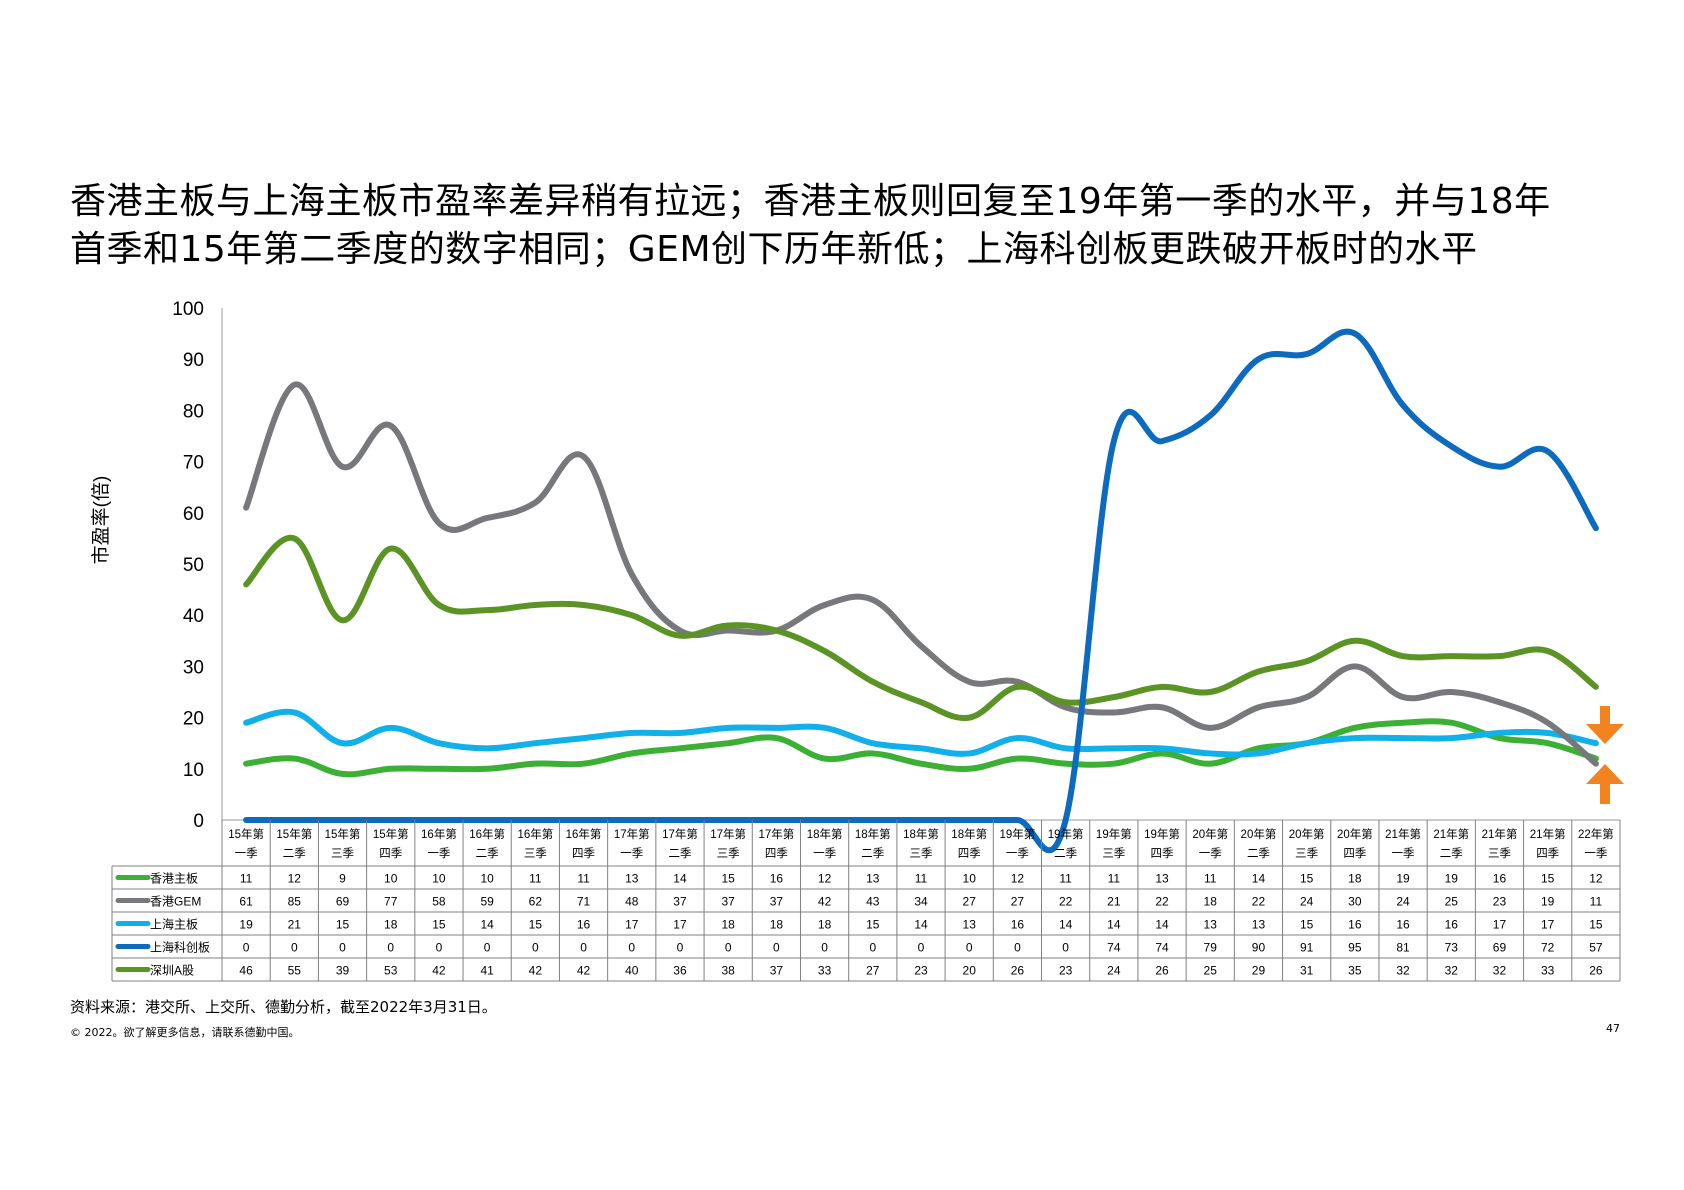 The height and width of the screenshot is (1190, 1684). Describe the element at coordinates (246, 902) in the screenshot. I see `data-label: 61` at that location.